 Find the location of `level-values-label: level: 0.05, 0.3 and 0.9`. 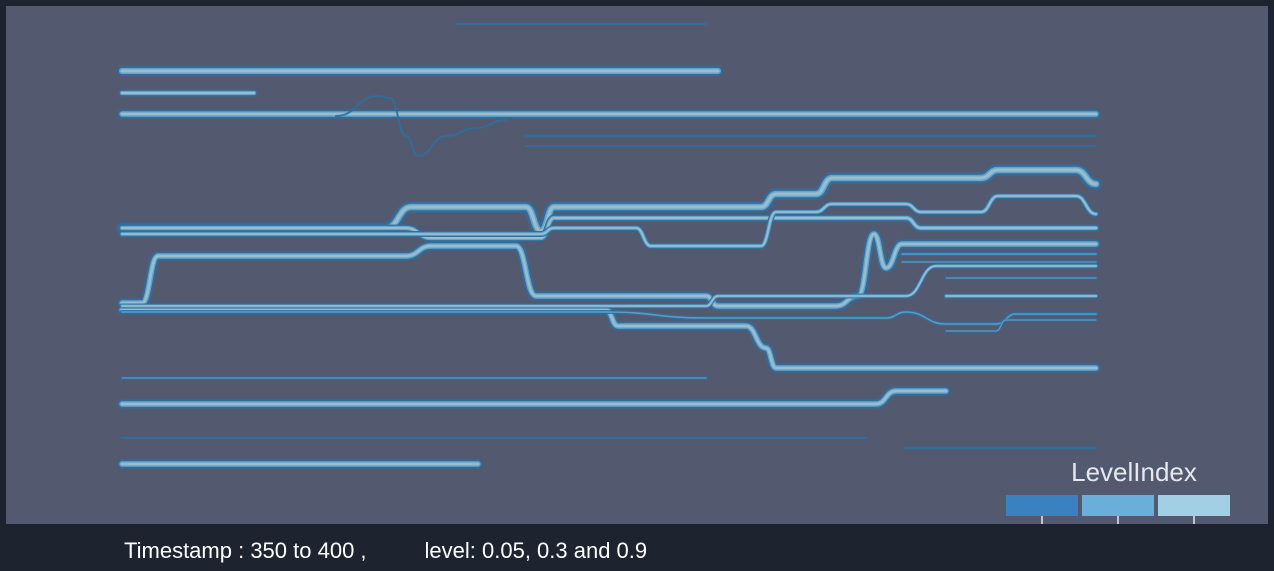

level-values-label: level: 0.05, 0.3 and 0.9 is located at coordinates (536, 550).